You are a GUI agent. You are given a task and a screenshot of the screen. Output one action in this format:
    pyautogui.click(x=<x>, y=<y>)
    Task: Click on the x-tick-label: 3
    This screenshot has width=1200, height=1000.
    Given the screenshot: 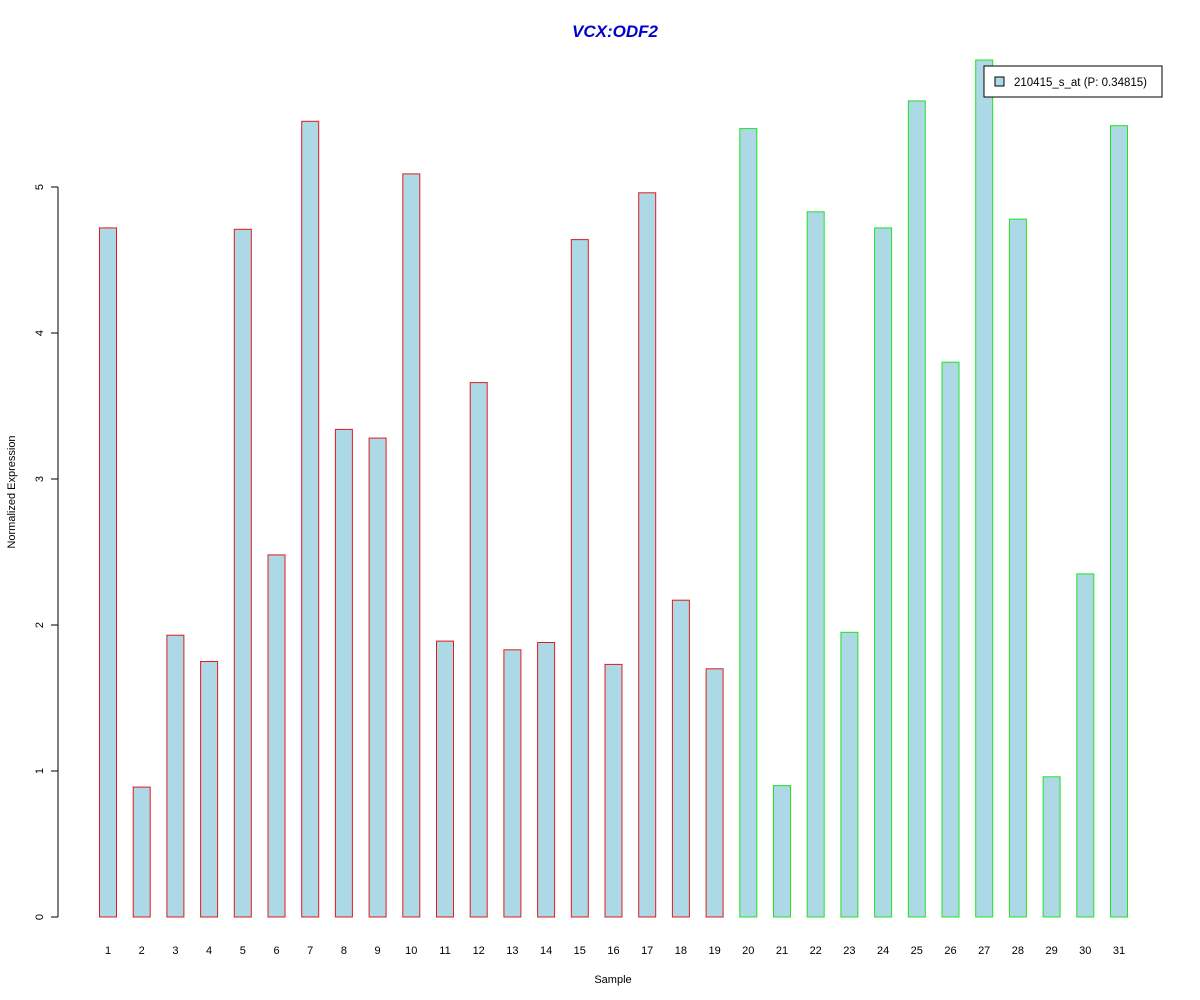 What is the action you would take?
    pyautogui.click(x=175, y=951)
    